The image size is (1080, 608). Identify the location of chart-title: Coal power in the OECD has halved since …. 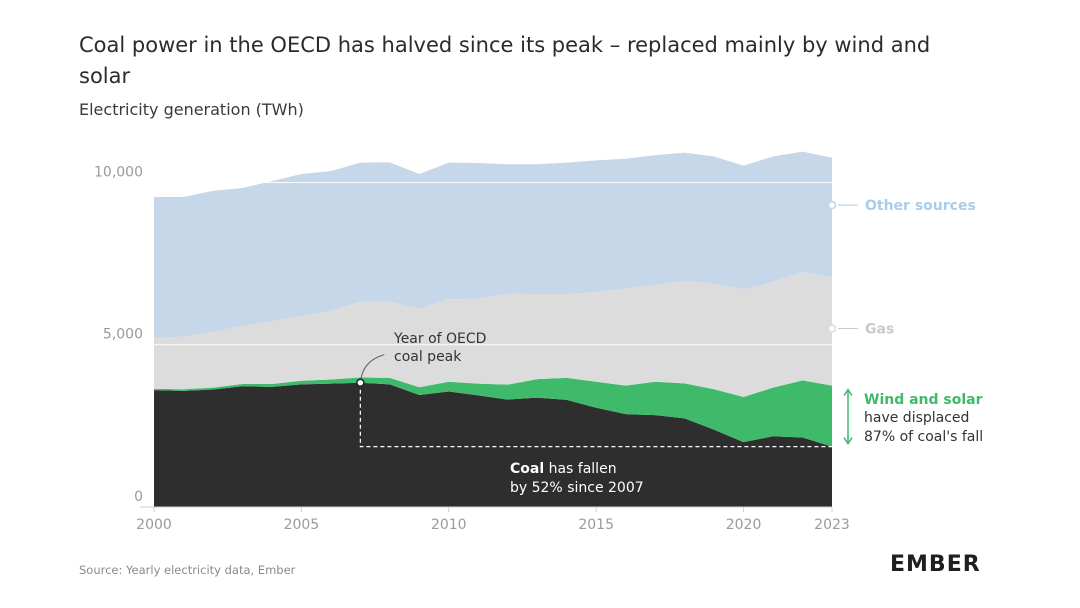
(505, 60).